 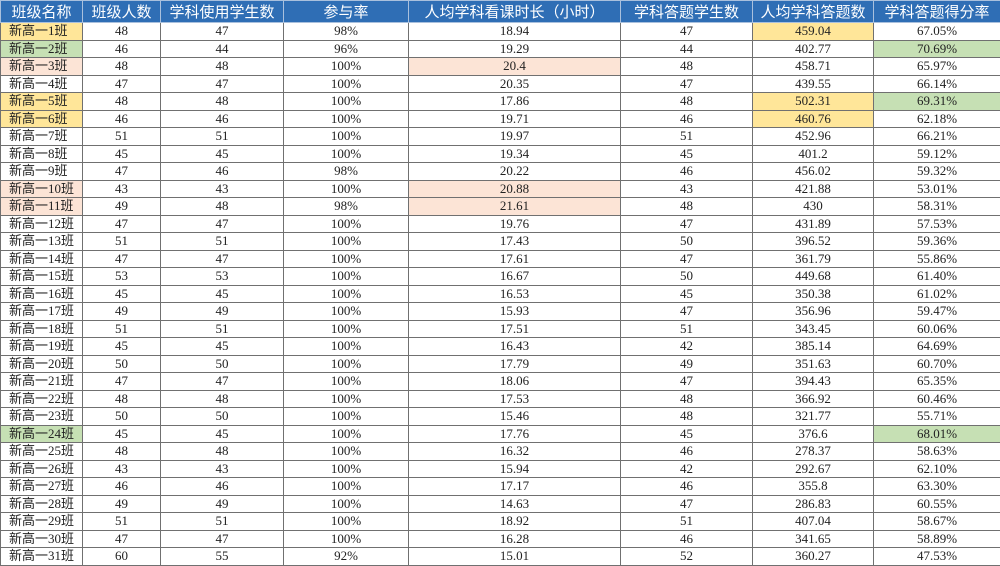 I want to click on cell-avg-answers: 278.37, so click(x=813, y=451).